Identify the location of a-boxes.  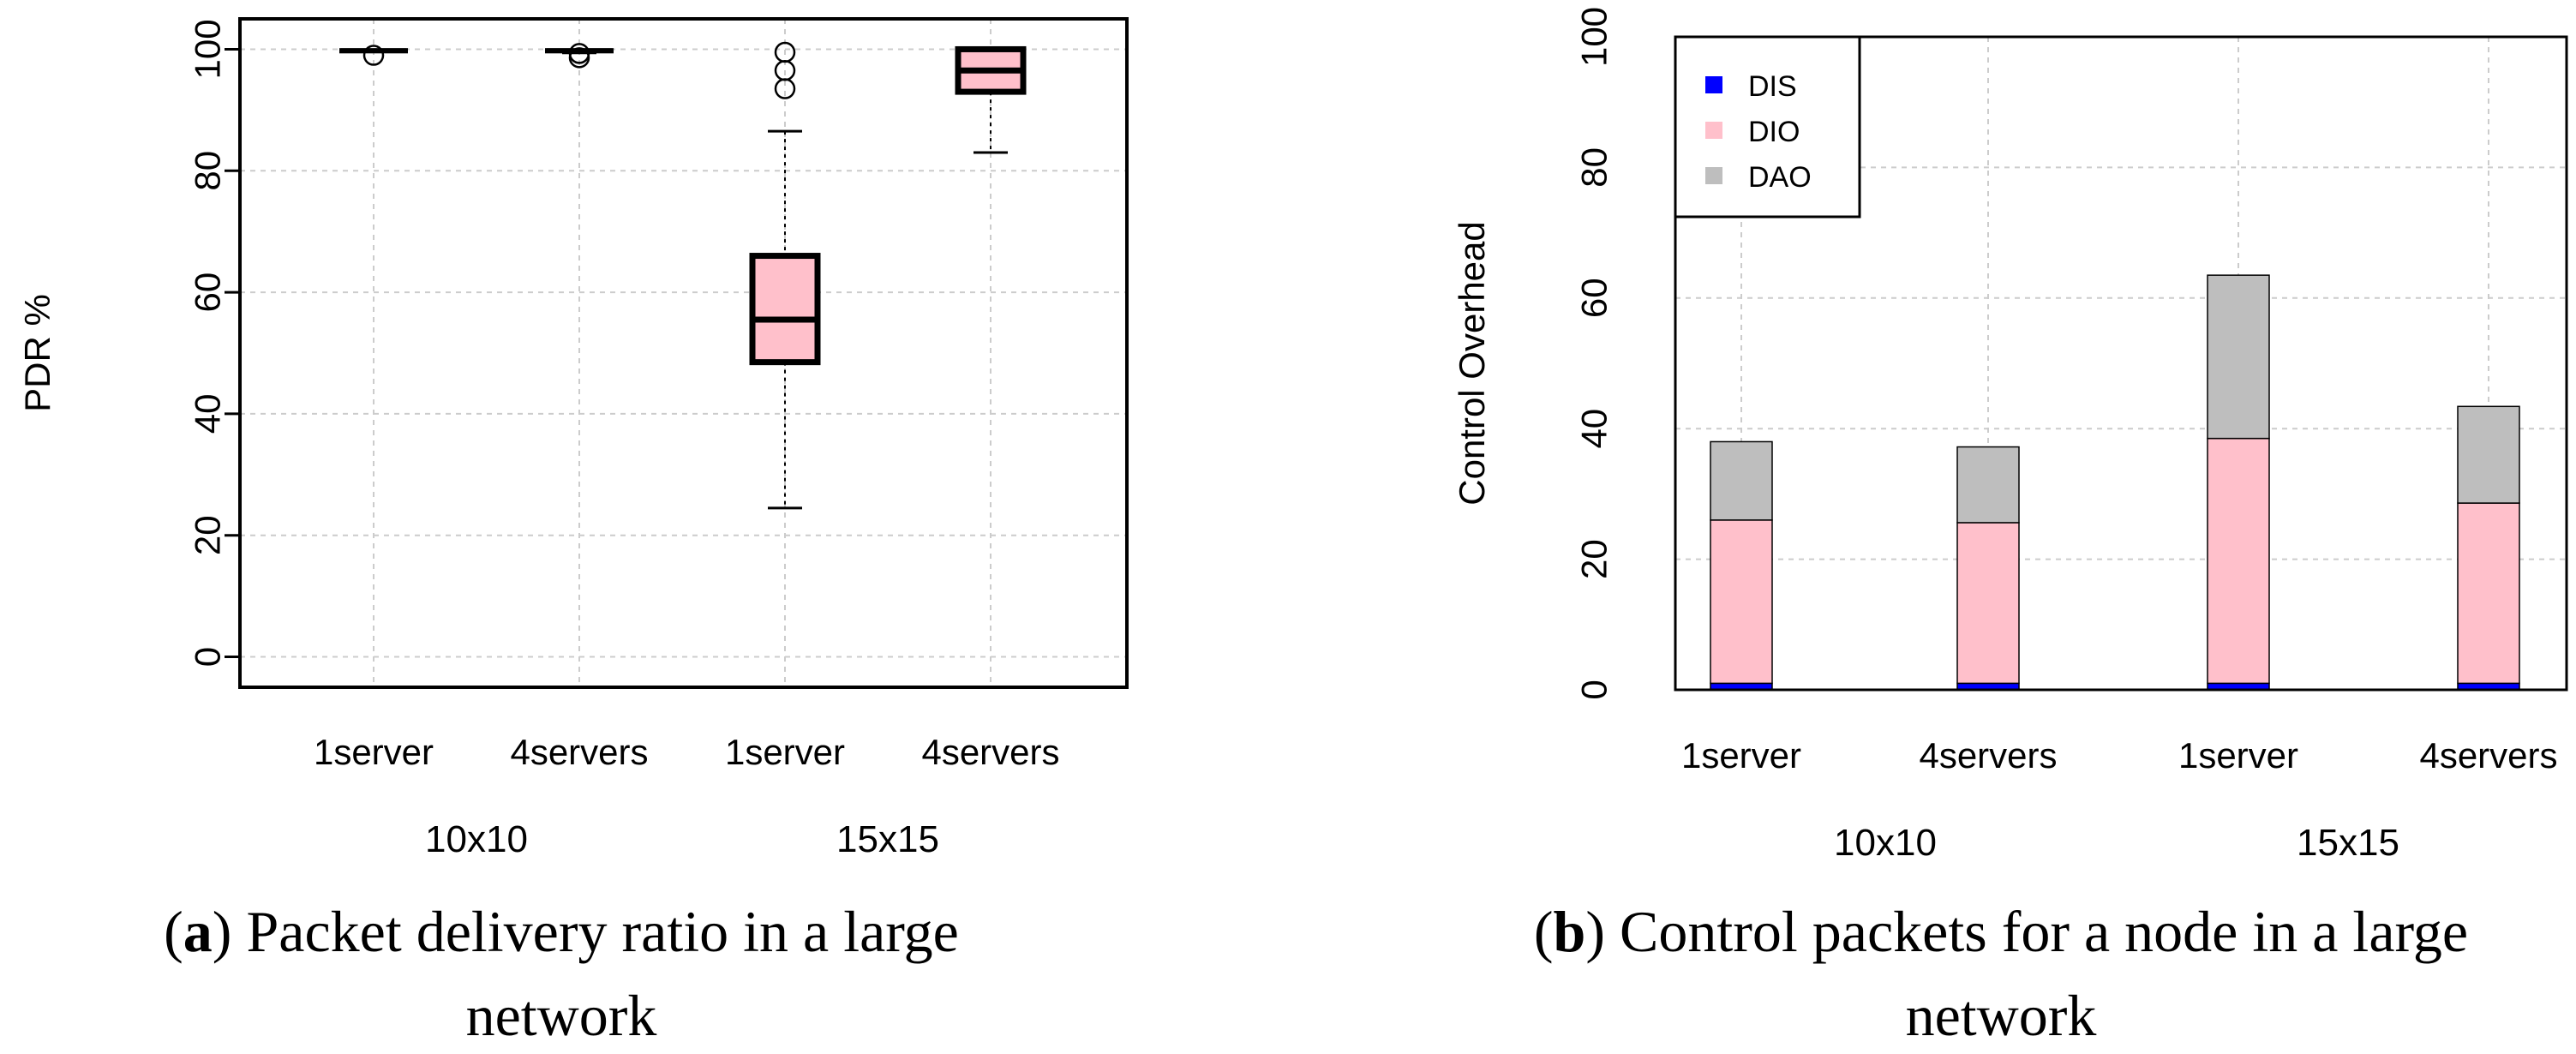
(683, 275).